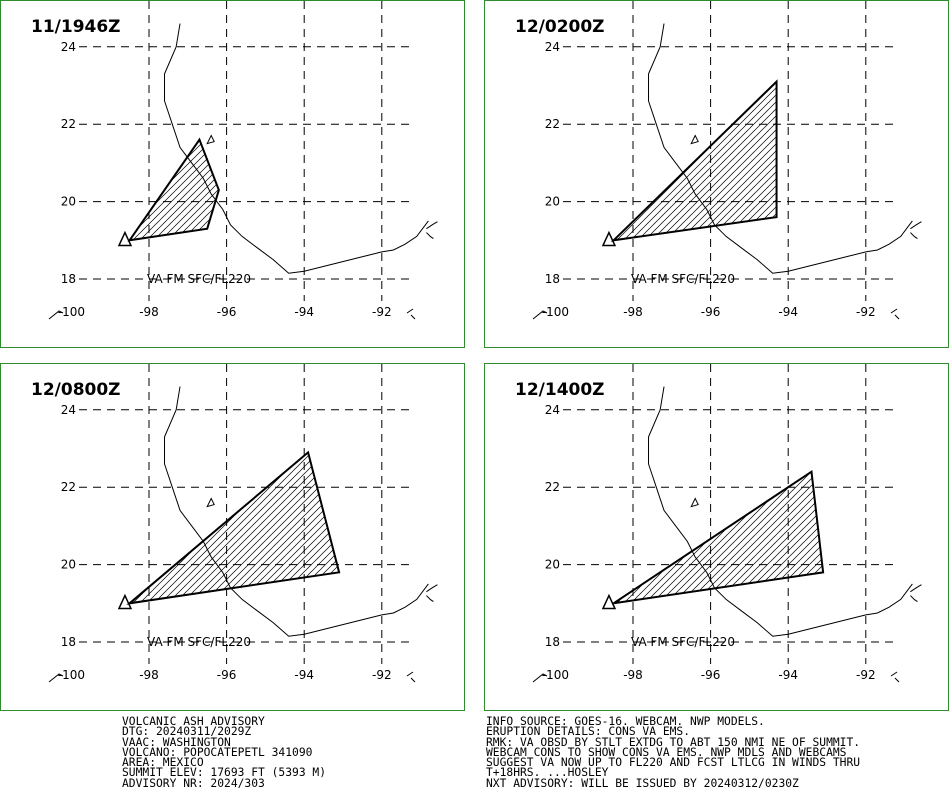  I want to click on advisory-line: AREA: MEXICO, so click(163, 763).